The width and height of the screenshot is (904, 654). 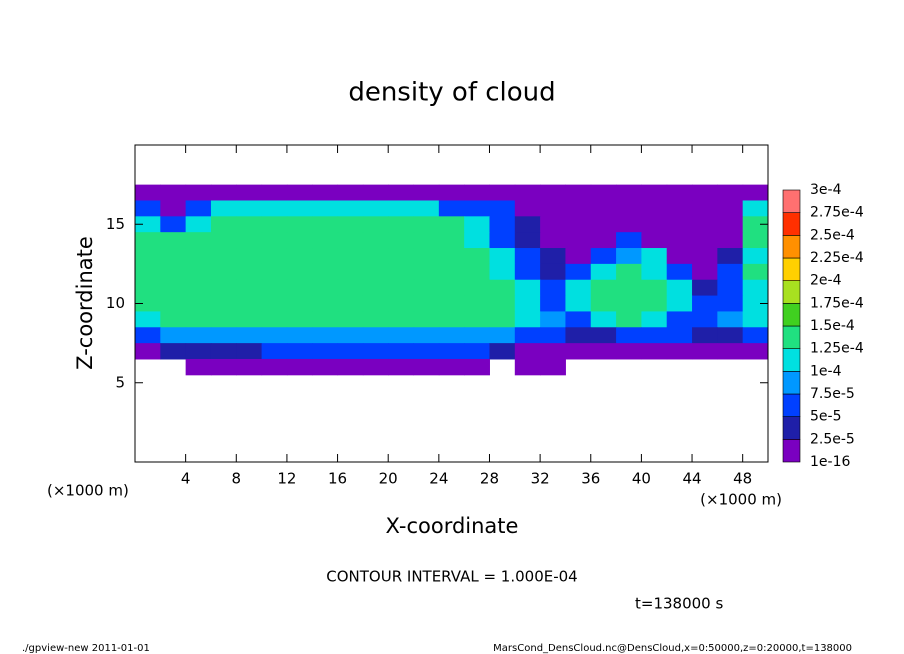 What do you see at coordinates (86, 648) in the screenshot?
I see `footer: ./gpview-new 2011-01-01` at bounding box center [86, 648].